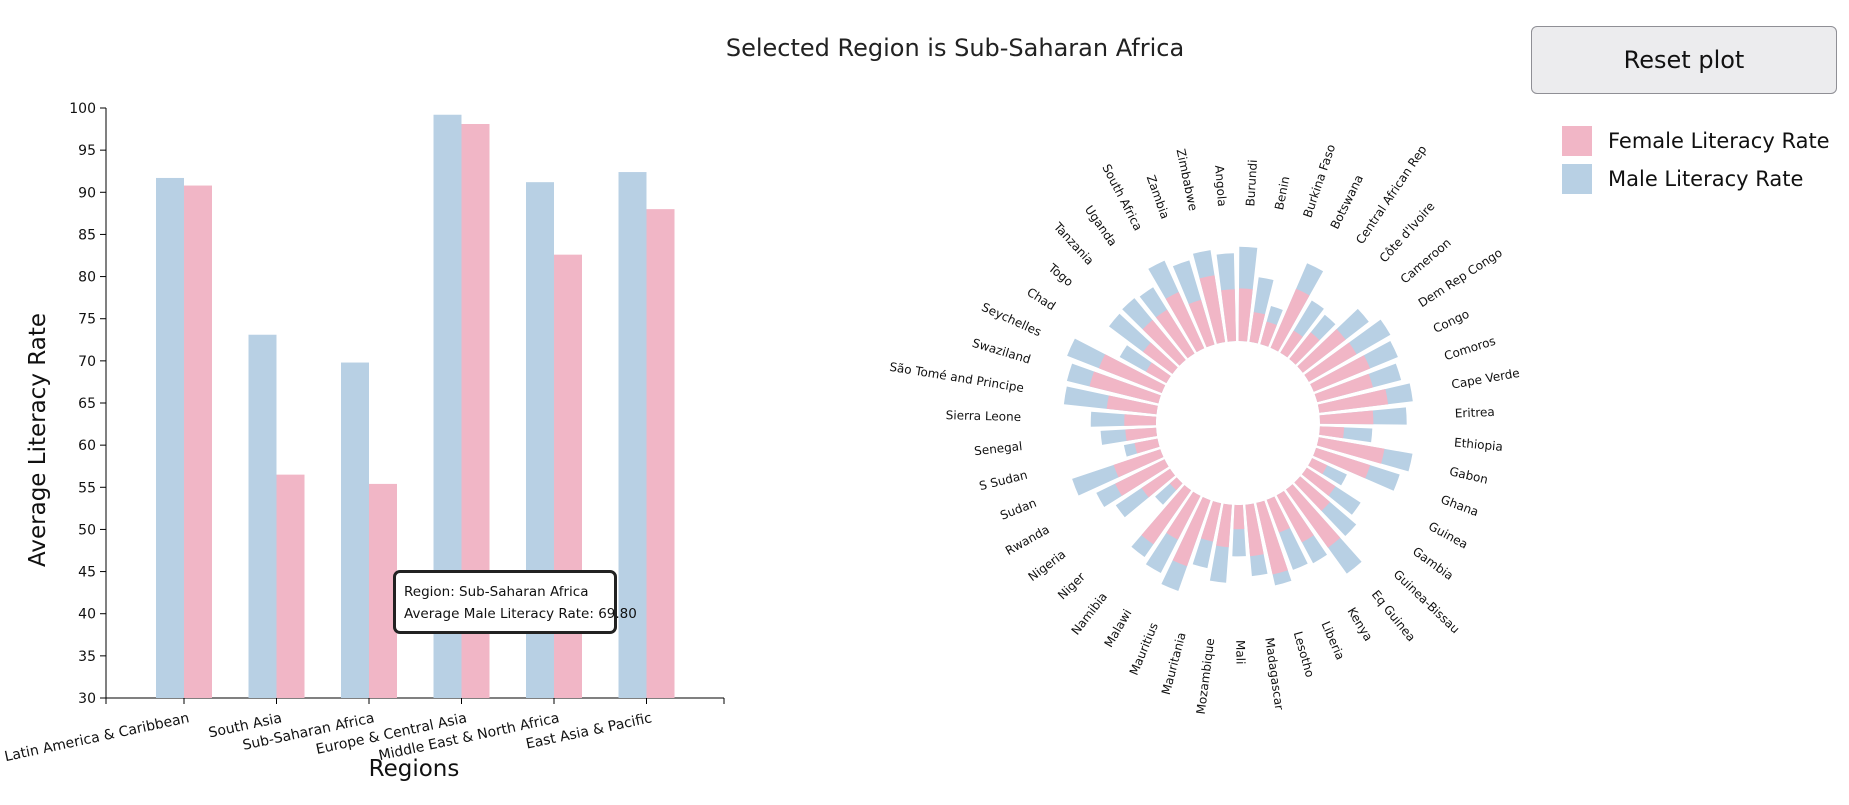 The width and height of the screenshot is (1849, 805). What do you see at coordinates (87, 278) in the screenshot?
I see `y-tick-label: 80` at bounding box center [87, 278].